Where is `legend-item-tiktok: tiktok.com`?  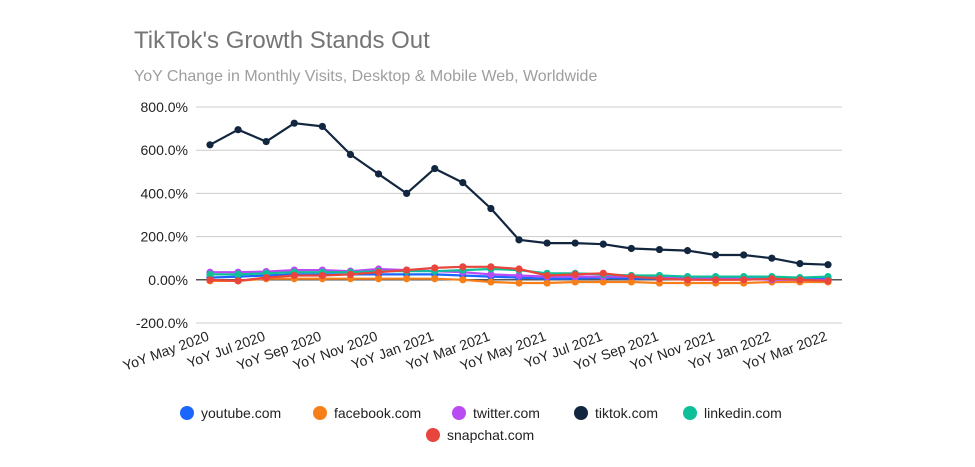
legend-item-tiktok: tiktok.com is located at coordinates (616, 413).